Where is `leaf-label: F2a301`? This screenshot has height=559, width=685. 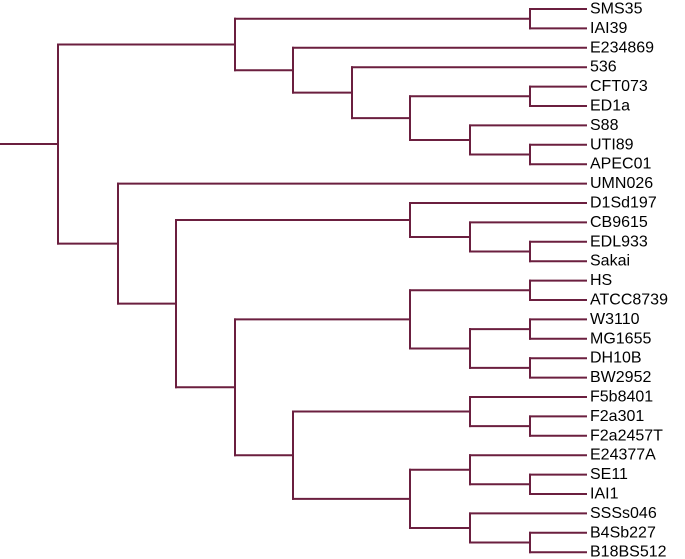
leaf-label: F2a301 is located at coordinates (617, 416).